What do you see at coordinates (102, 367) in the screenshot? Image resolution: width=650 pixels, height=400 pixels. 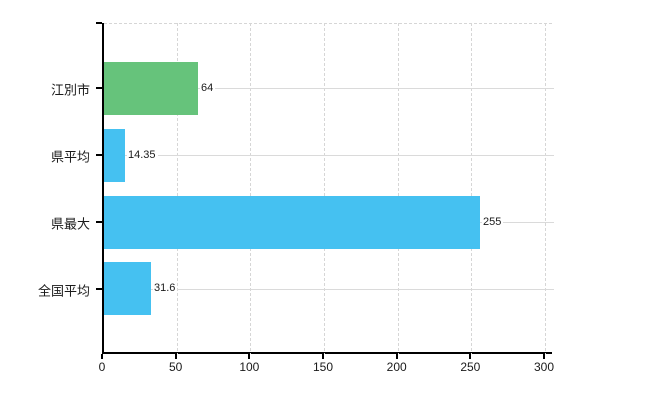 I see `x-tick-label-0: 0` at bounding box center [102, 367].